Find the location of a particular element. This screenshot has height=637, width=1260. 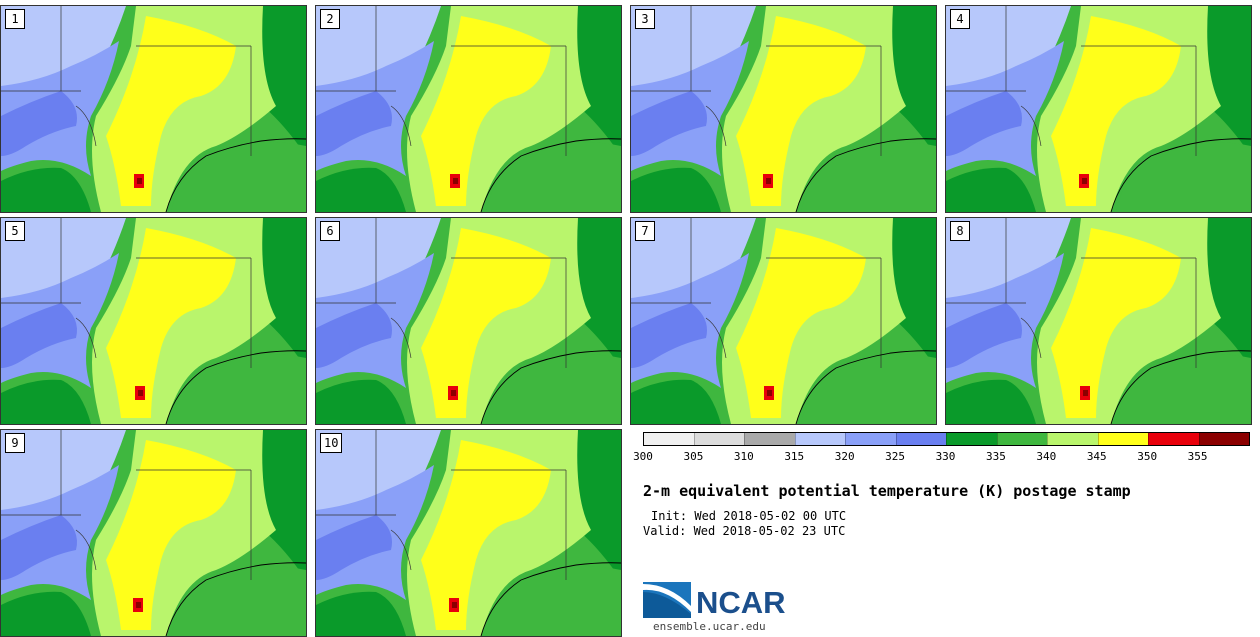

colorbar-tick-label: 355 is located at coordinates (1197, 456).